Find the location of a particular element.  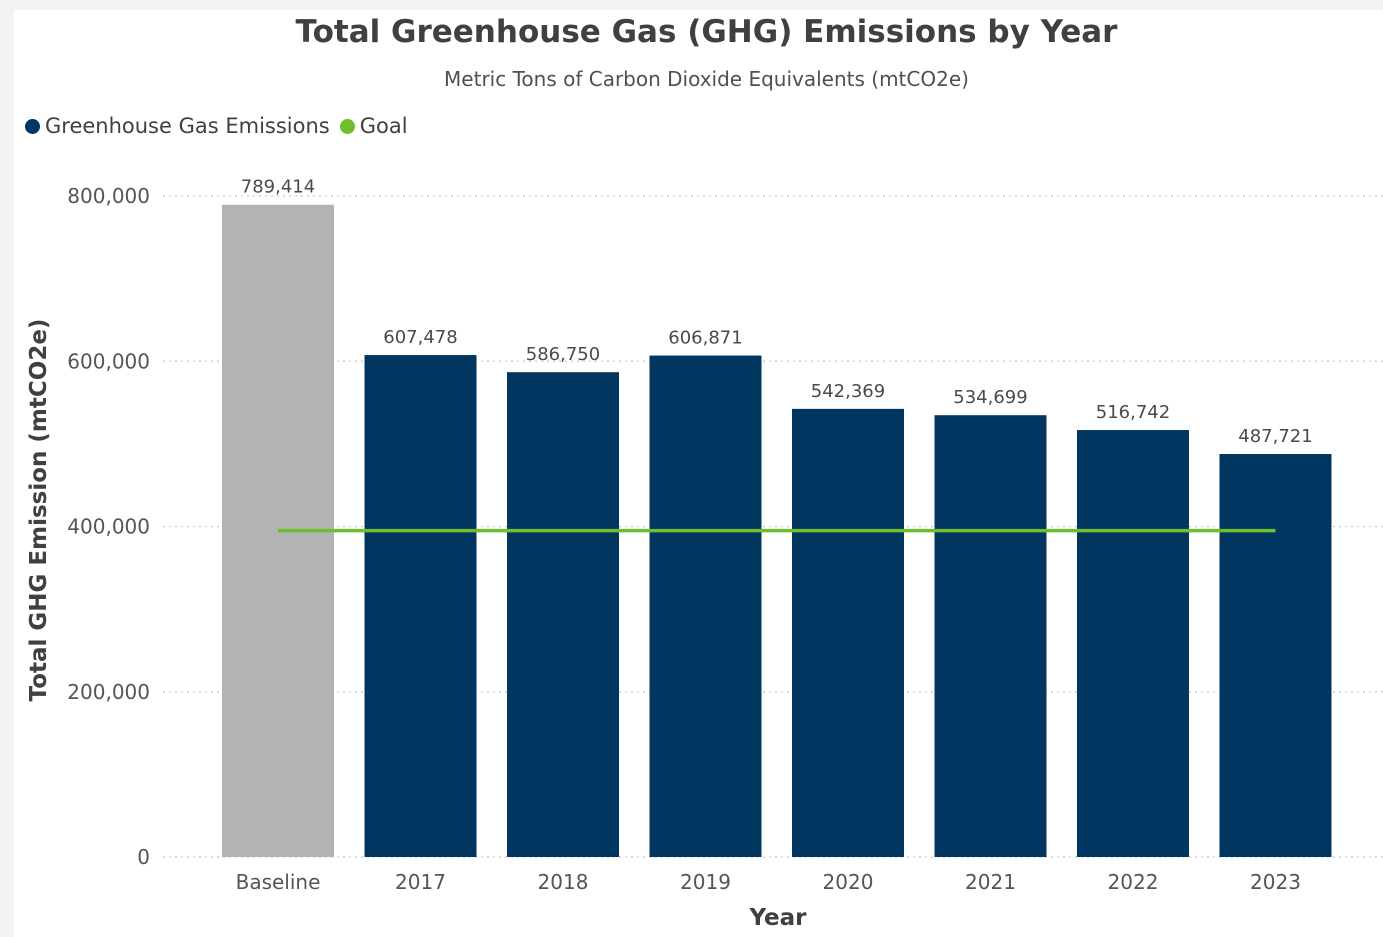

y-tick-label: 600,000 is located at coordinates (108, 361).